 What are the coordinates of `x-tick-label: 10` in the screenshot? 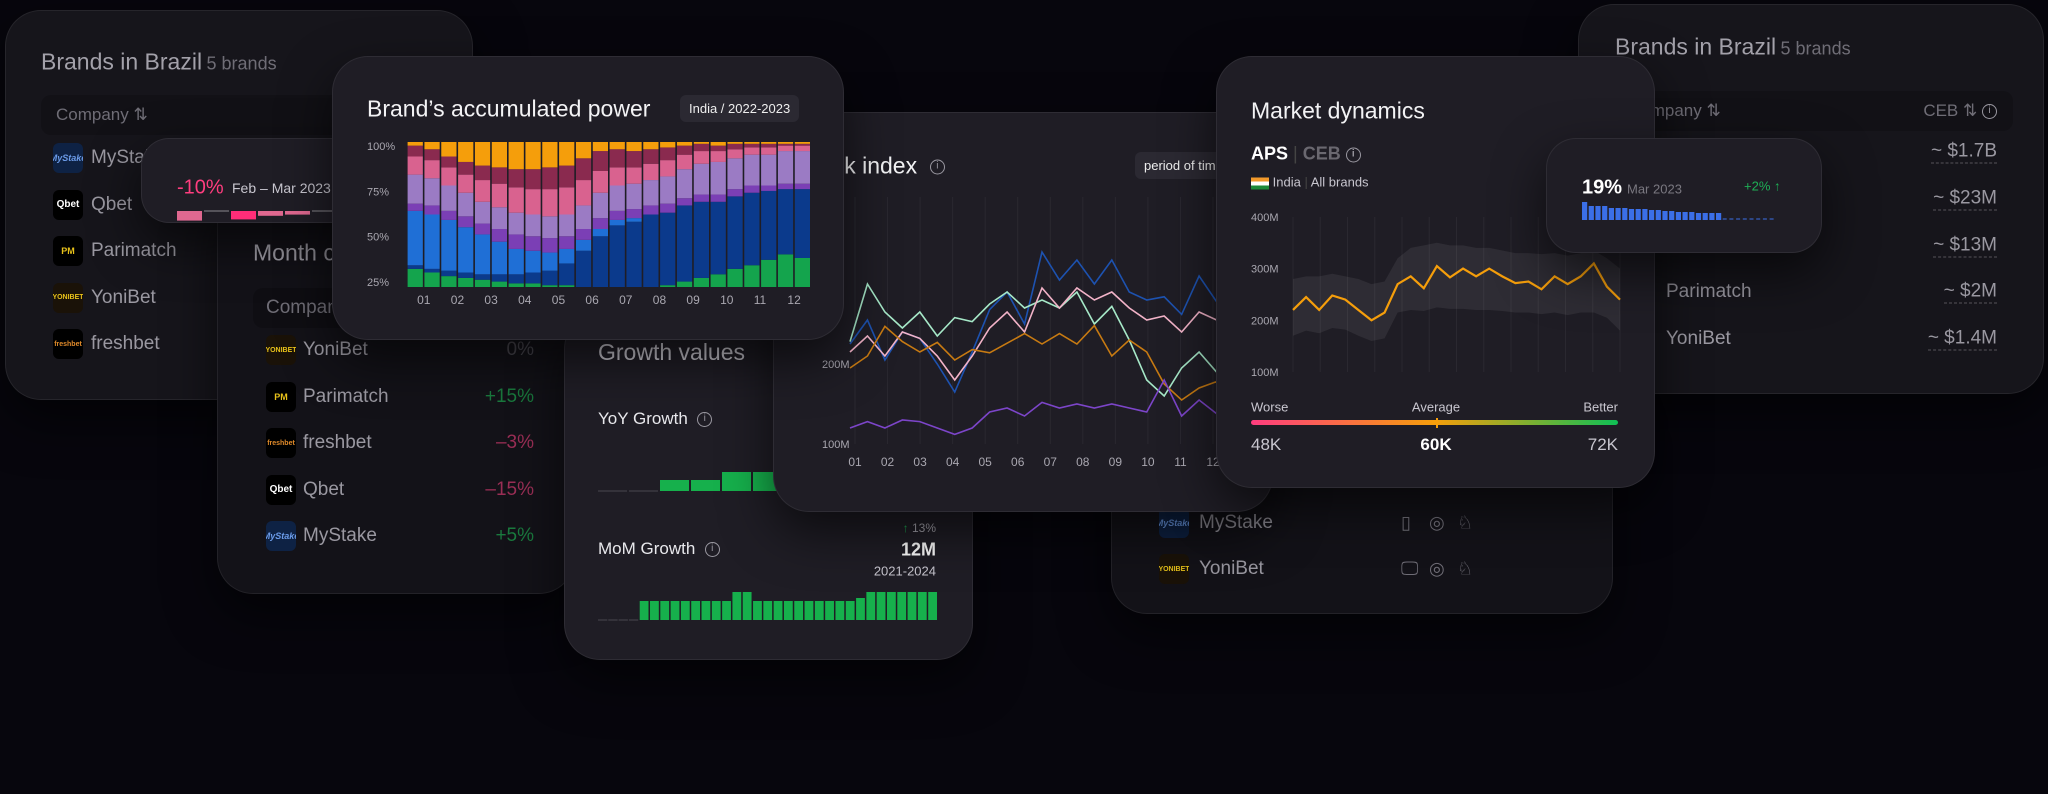 It's located at (1148, 462).